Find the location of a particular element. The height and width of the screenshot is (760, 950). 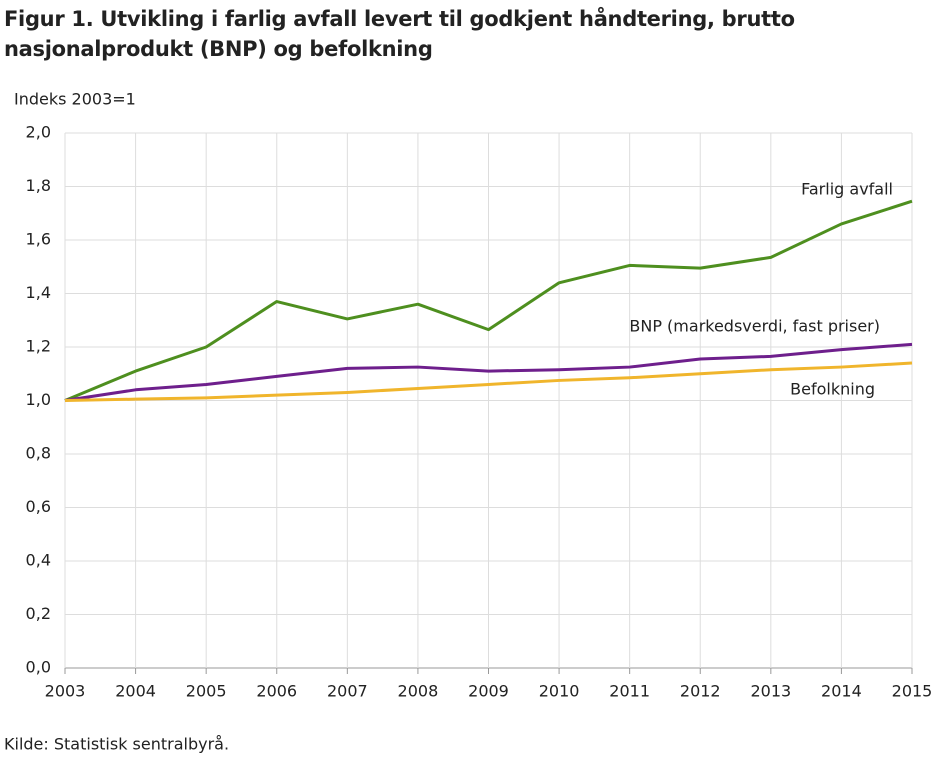

y-tick-label: 0,6 is located at coordinates (38, 506).